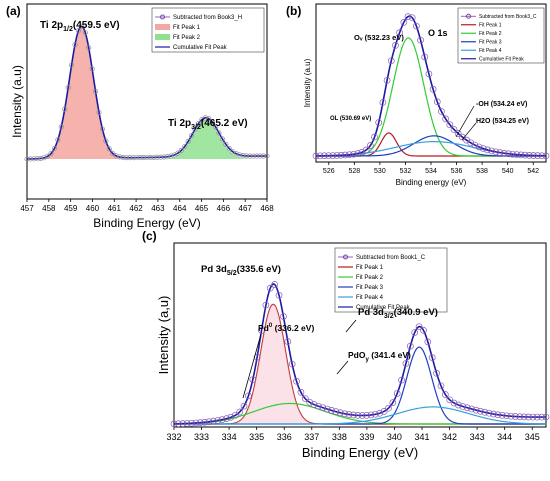  What do you see at coordinates (380, 171) in the screenshot?
I see `x-tick-label: 530` at bounding box center [380, 171].